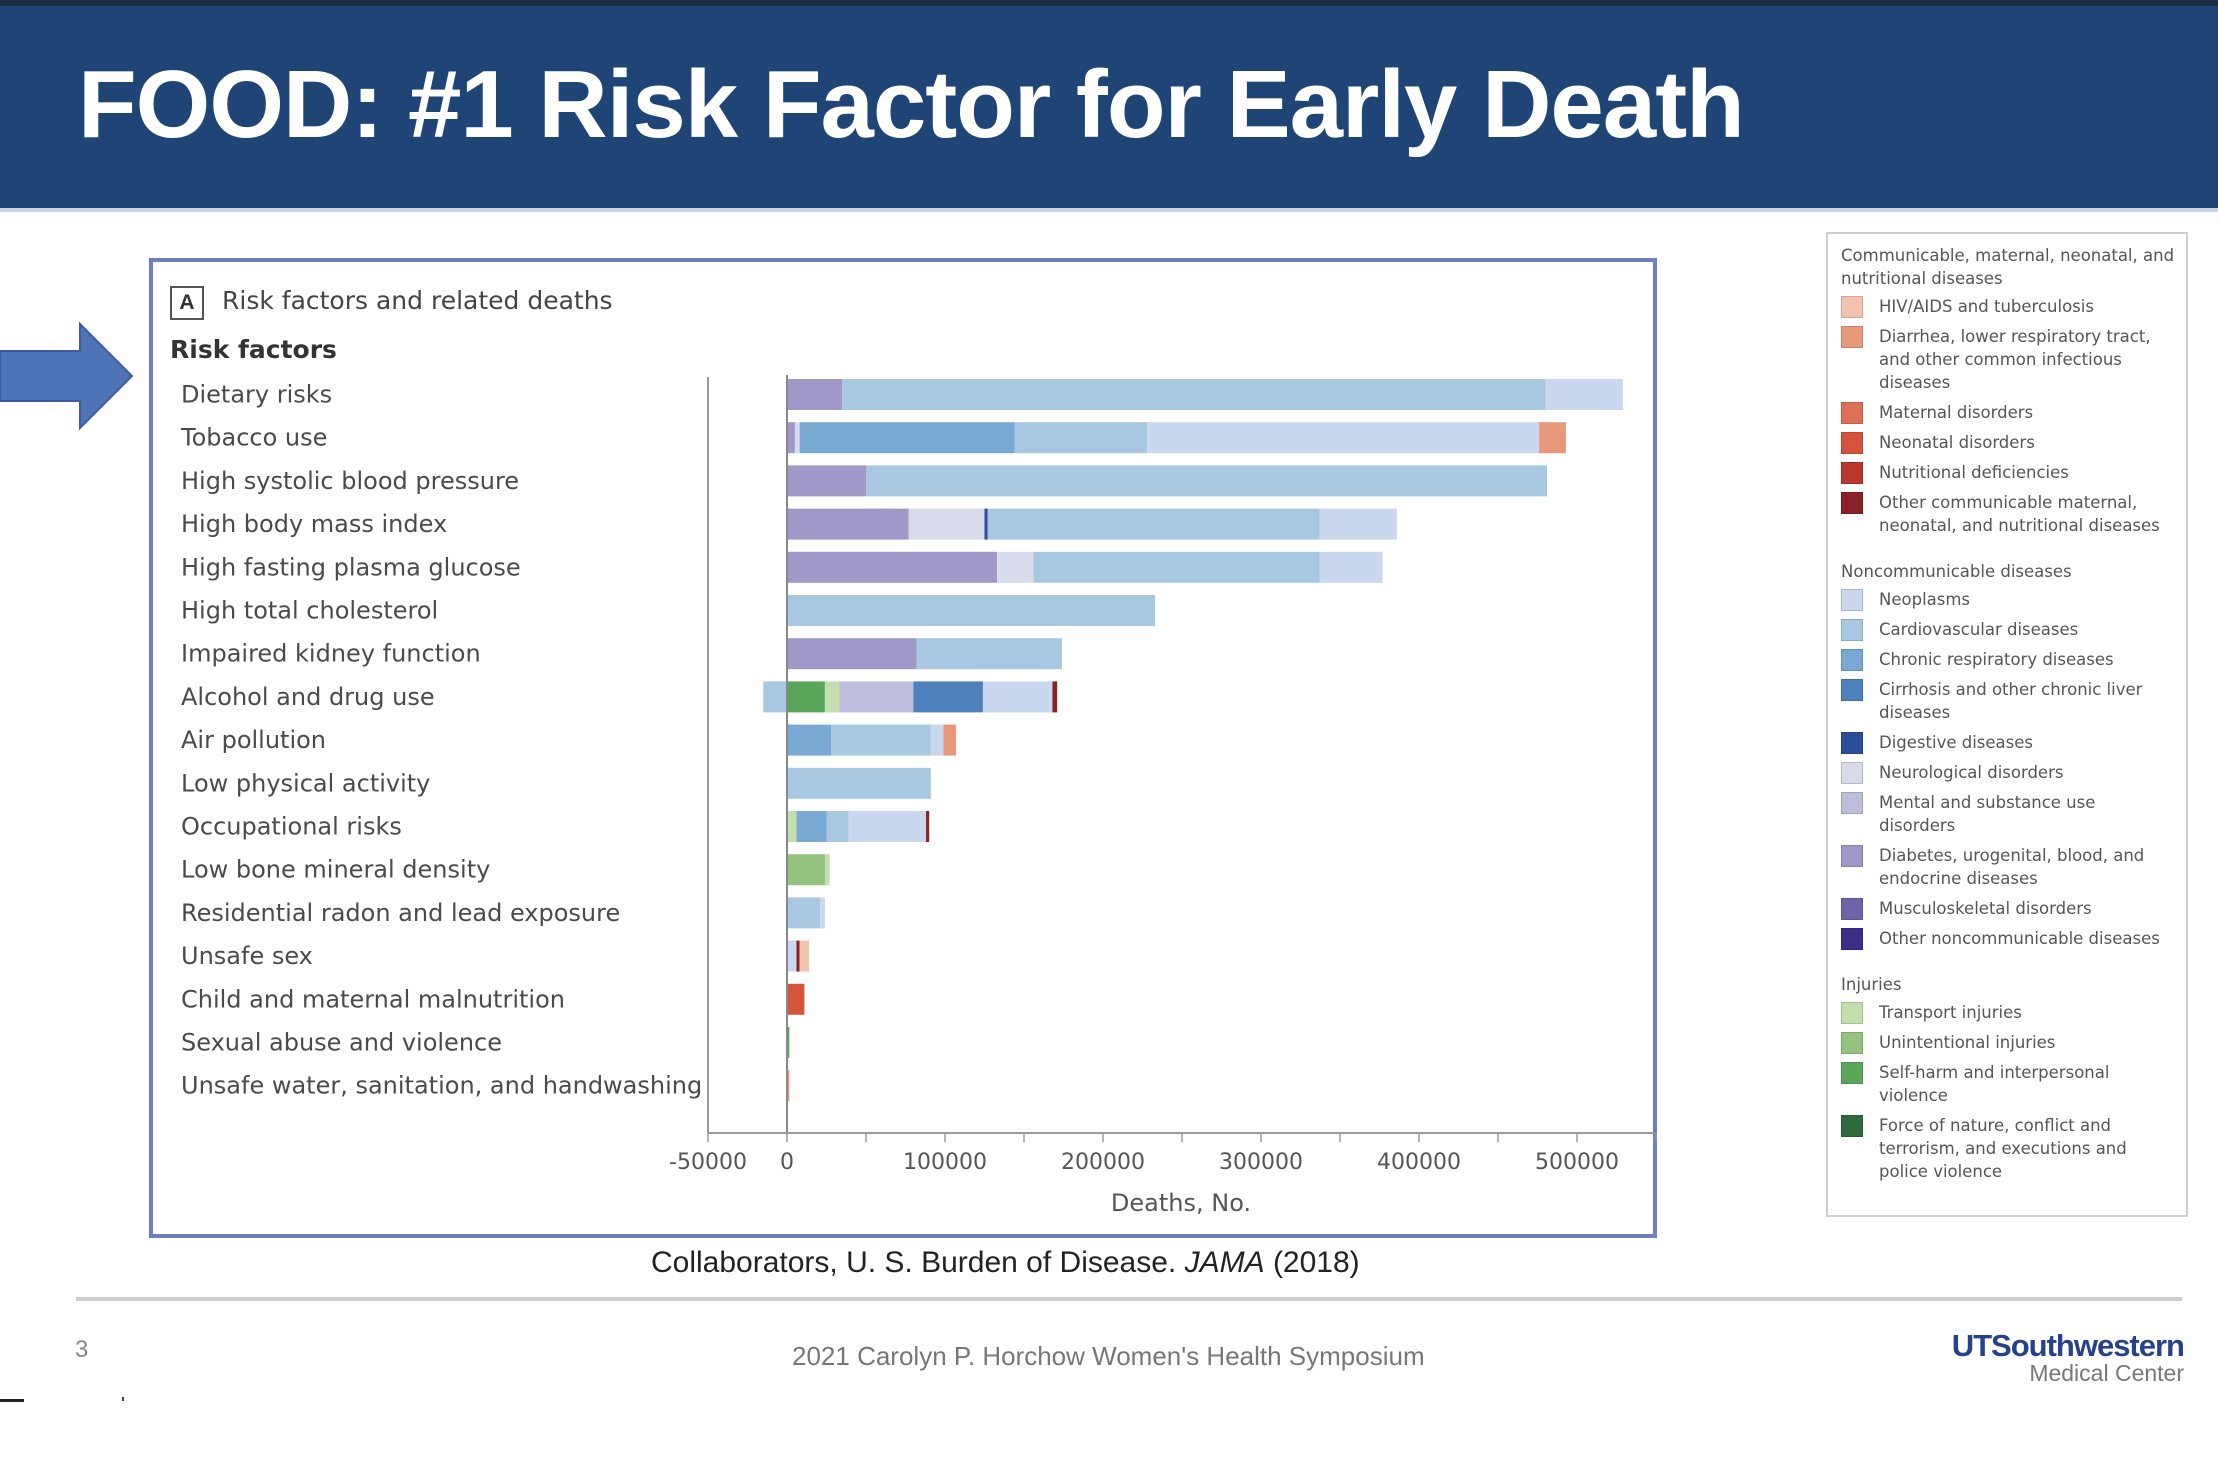 This screenshot has height=1476, width=2218. I want to click on legend-label: Neoplasms, so click(1925, 599).